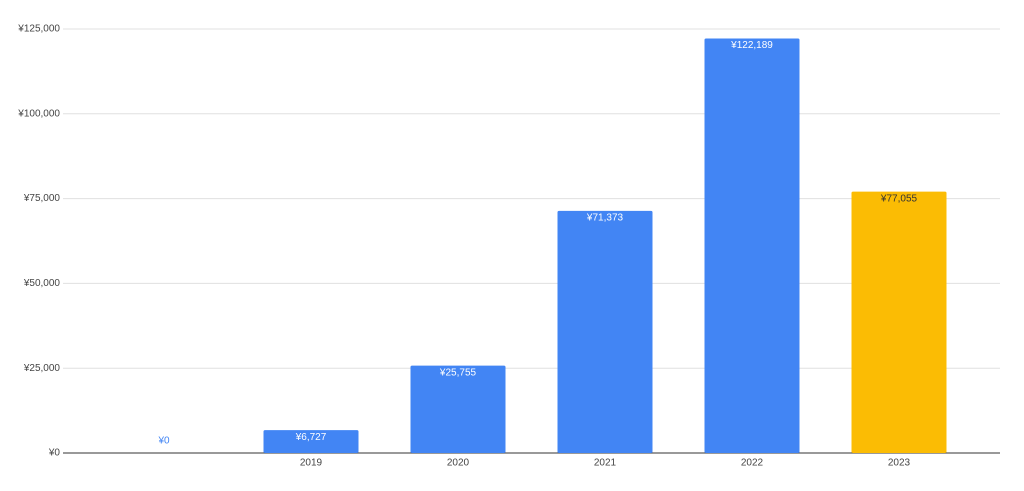 This screenshot has width=1024, height=491. I want to click on x-tick-label: 2020, so click(458, 463).